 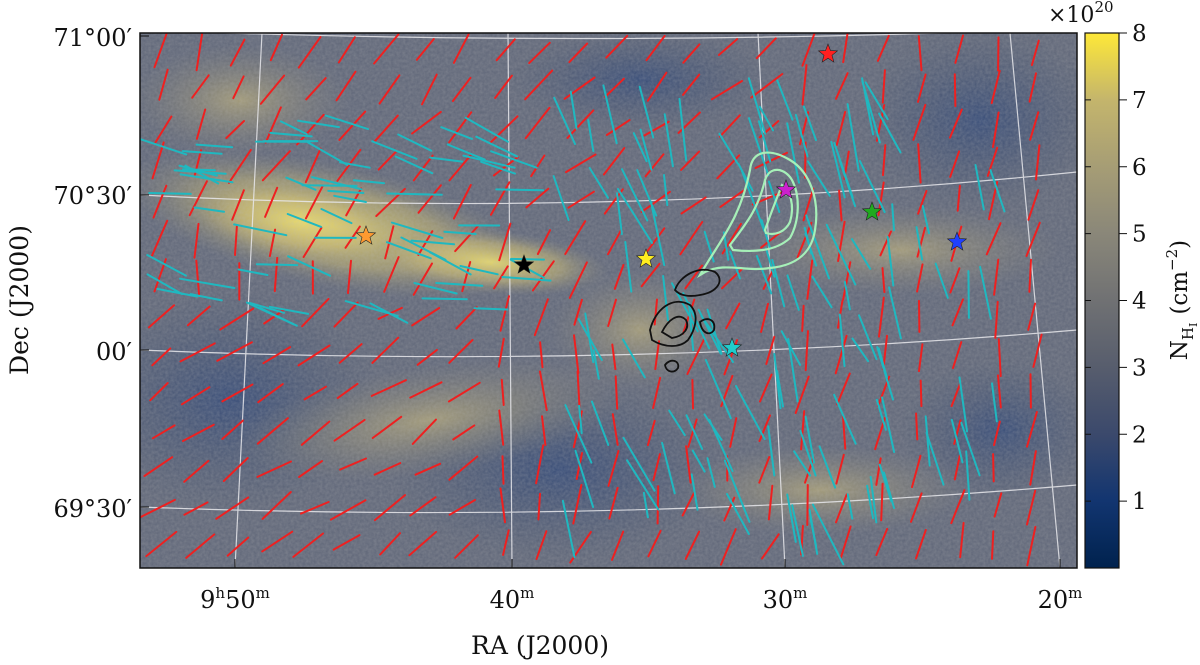 I want to click on ra-label-50: 9h50m, so click(x=235, y=599).